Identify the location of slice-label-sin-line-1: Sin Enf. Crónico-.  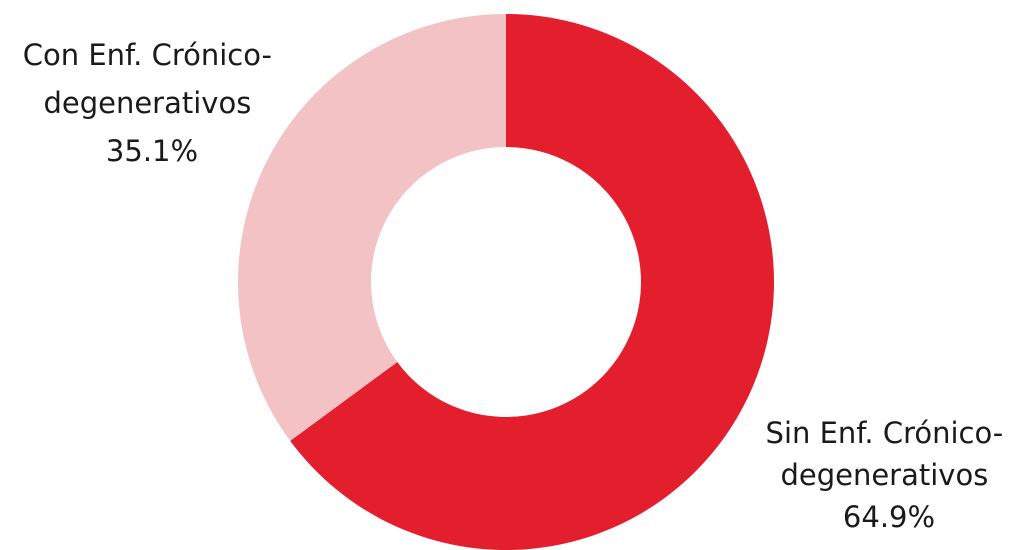
(885, 433).